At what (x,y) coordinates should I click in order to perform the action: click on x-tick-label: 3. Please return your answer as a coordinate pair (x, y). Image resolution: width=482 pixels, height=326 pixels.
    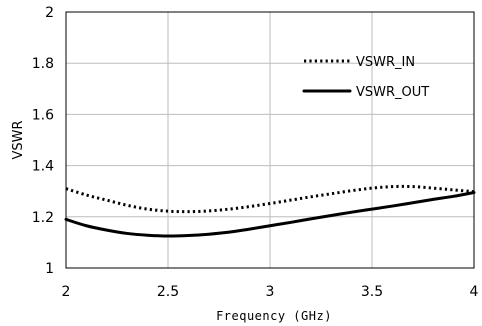
    Looking at the image, I should click on (270, 292).